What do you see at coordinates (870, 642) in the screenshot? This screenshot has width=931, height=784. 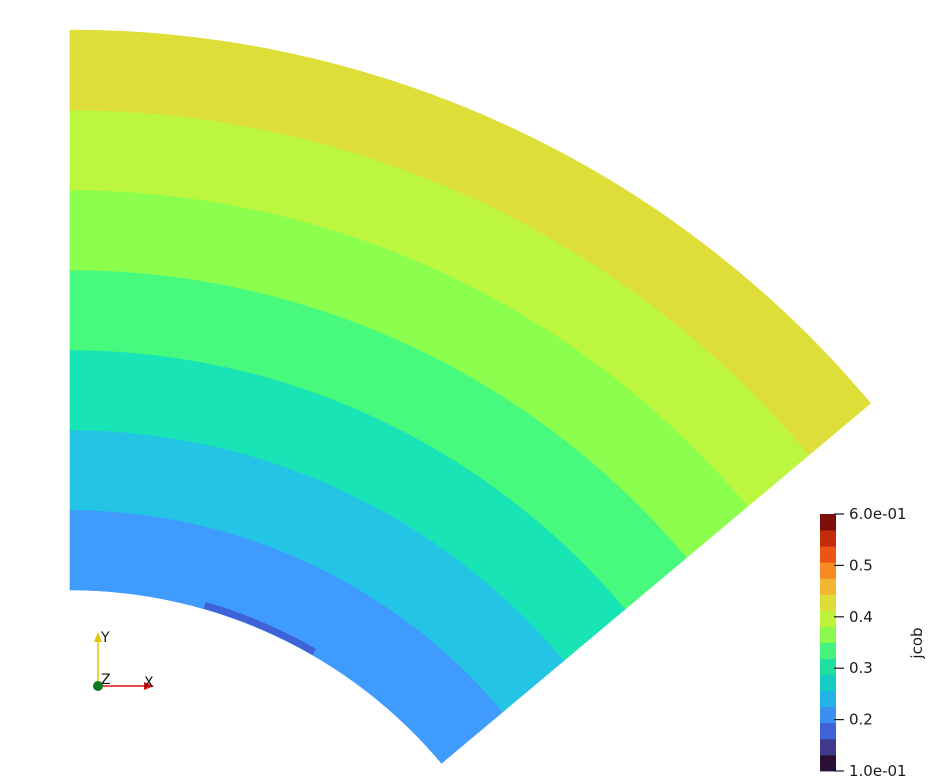 I see `colorbar-ticks: 6.0e-01 0.5 0.4 0.3 0.2 1.0e-01` at bounding box center [870, 642].